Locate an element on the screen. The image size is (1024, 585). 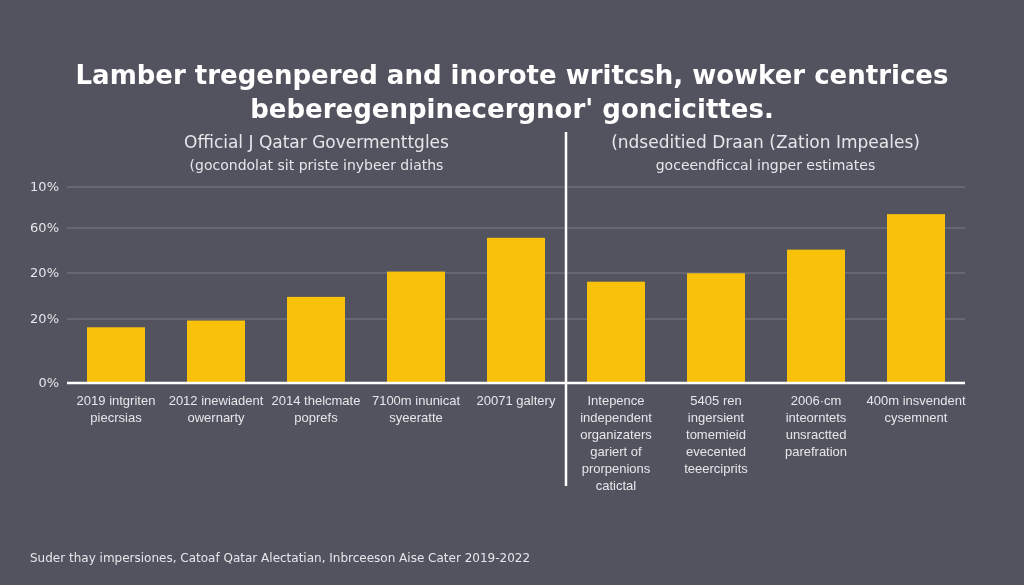
text: 60% is located at coordinates (44, 227).